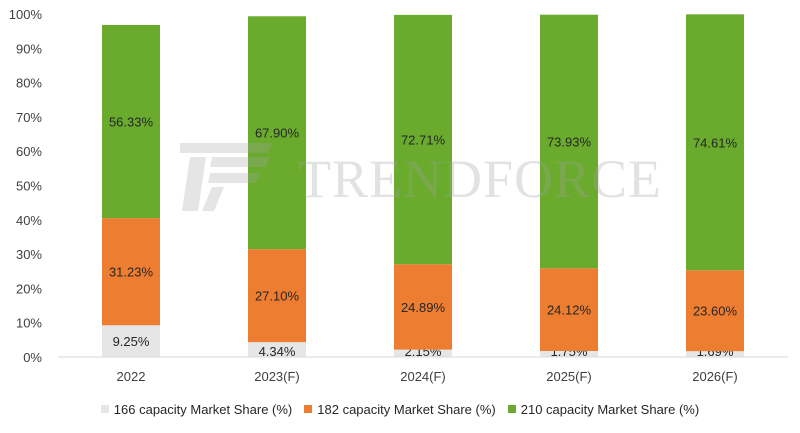  I want to click on data-label: 27.10%, so click(277, 296).